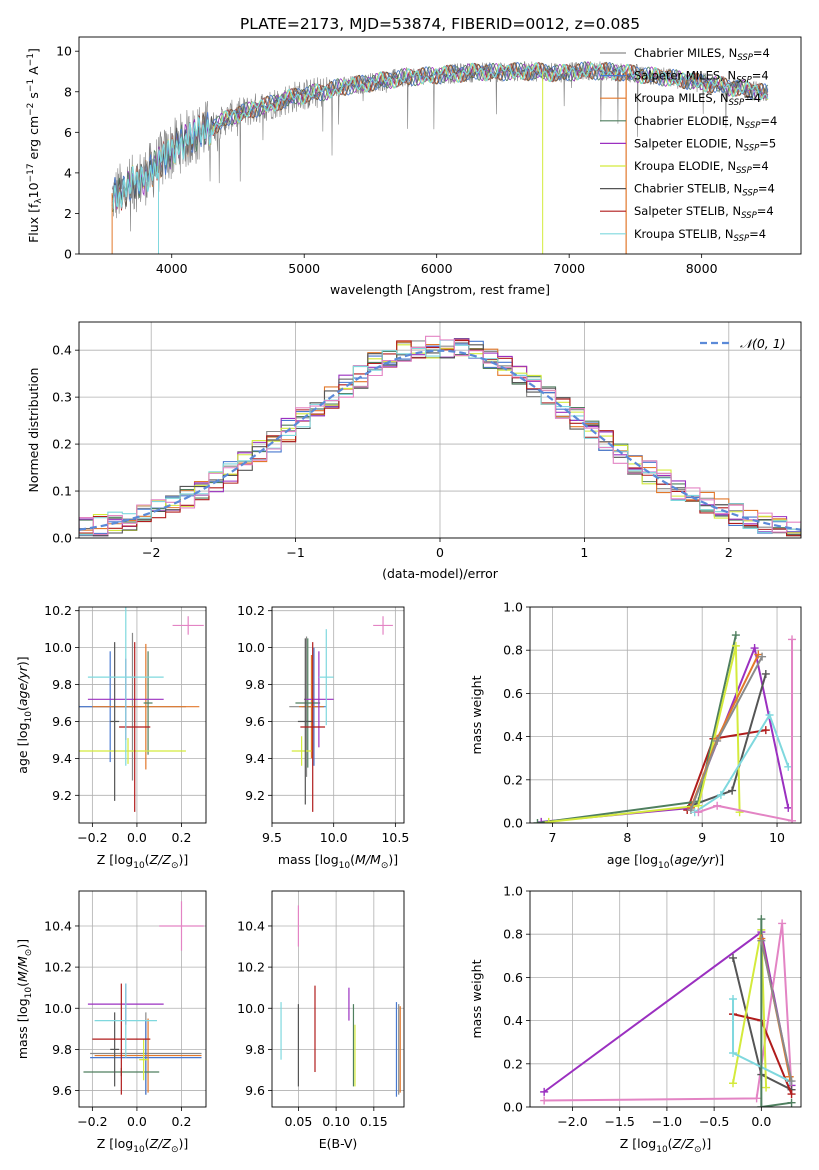  Describe the element at coordinates (338, 861) in the screenshot. I see `x-axis-label: mass [log10(M/M⊙)]` at that location.